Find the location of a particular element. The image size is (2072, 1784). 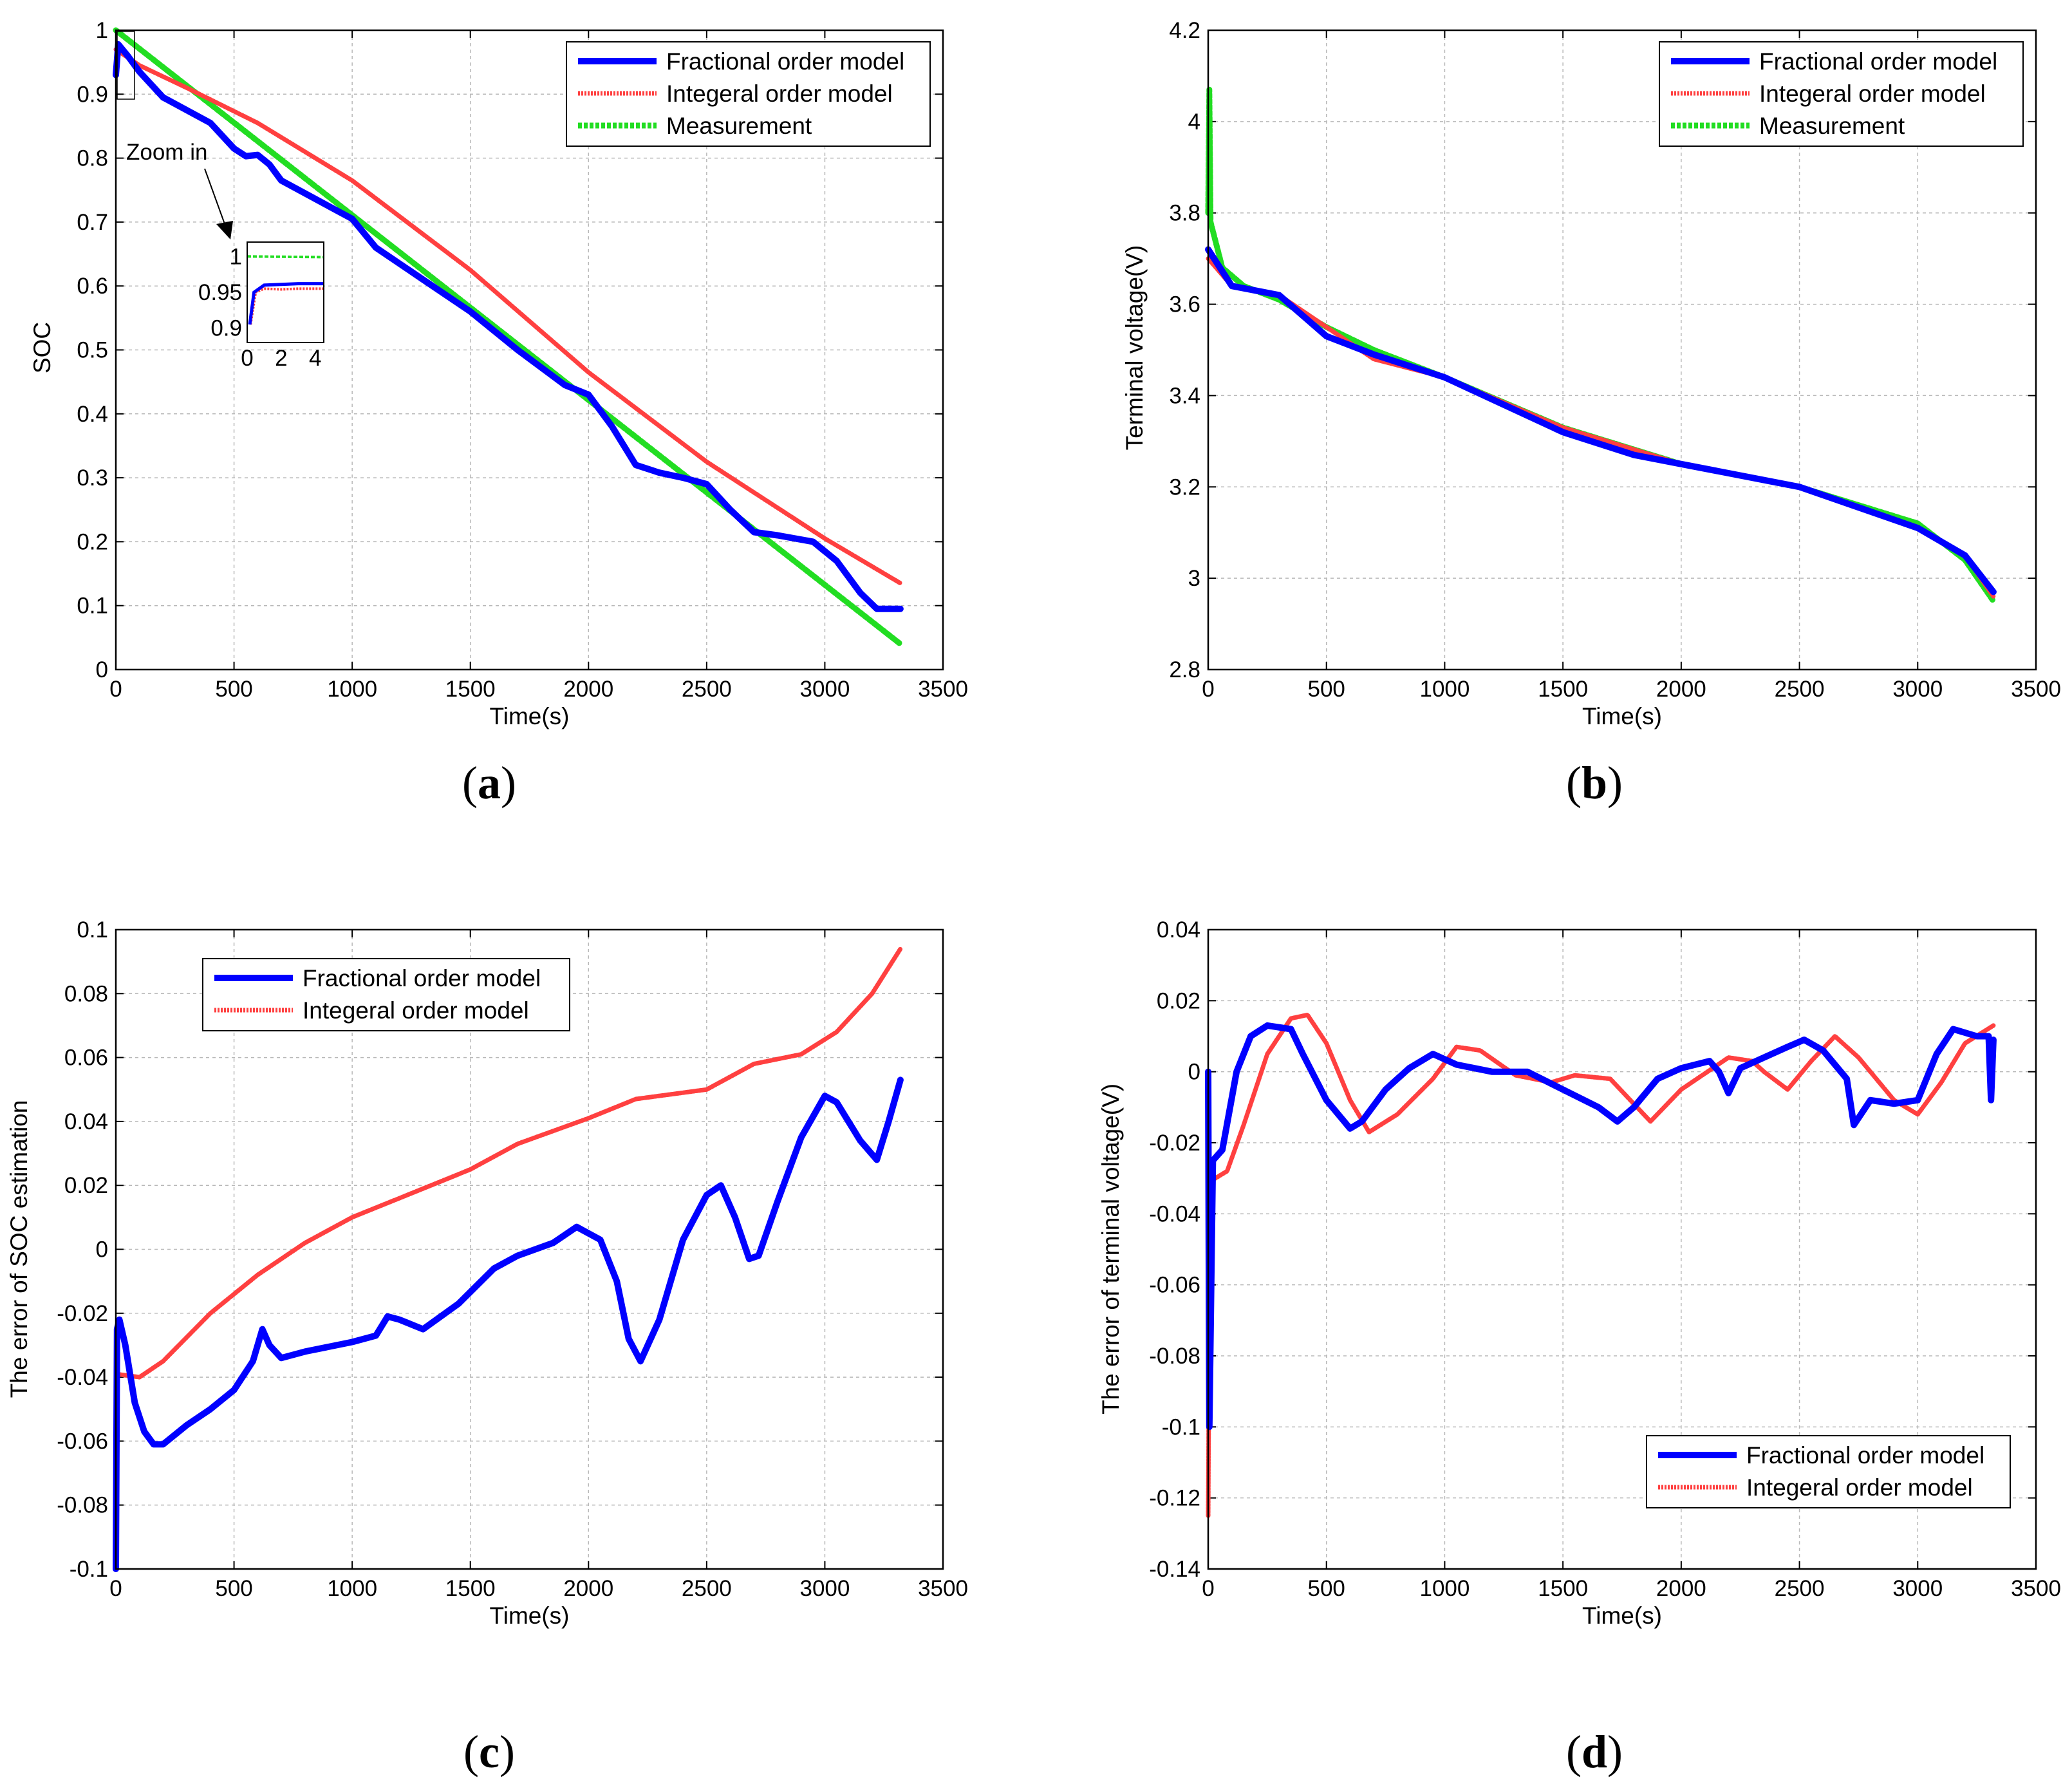

y-tick-label: 3.6 is located at coordinates (1184, 305).